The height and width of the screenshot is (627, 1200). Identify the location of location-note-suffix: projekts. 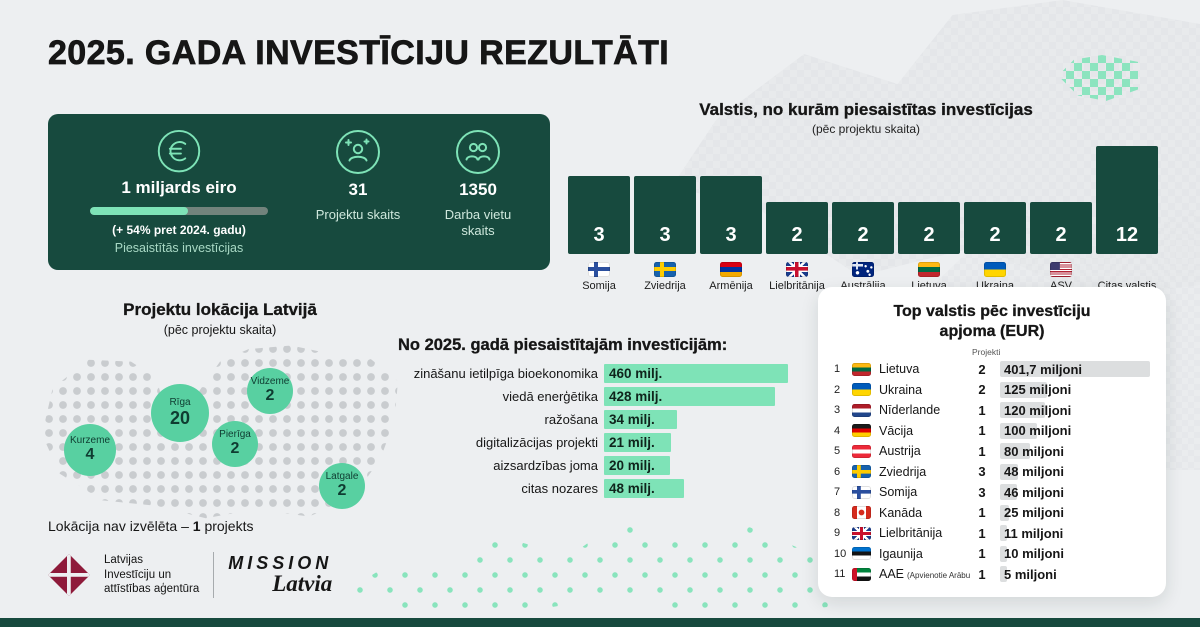
(227, 526).